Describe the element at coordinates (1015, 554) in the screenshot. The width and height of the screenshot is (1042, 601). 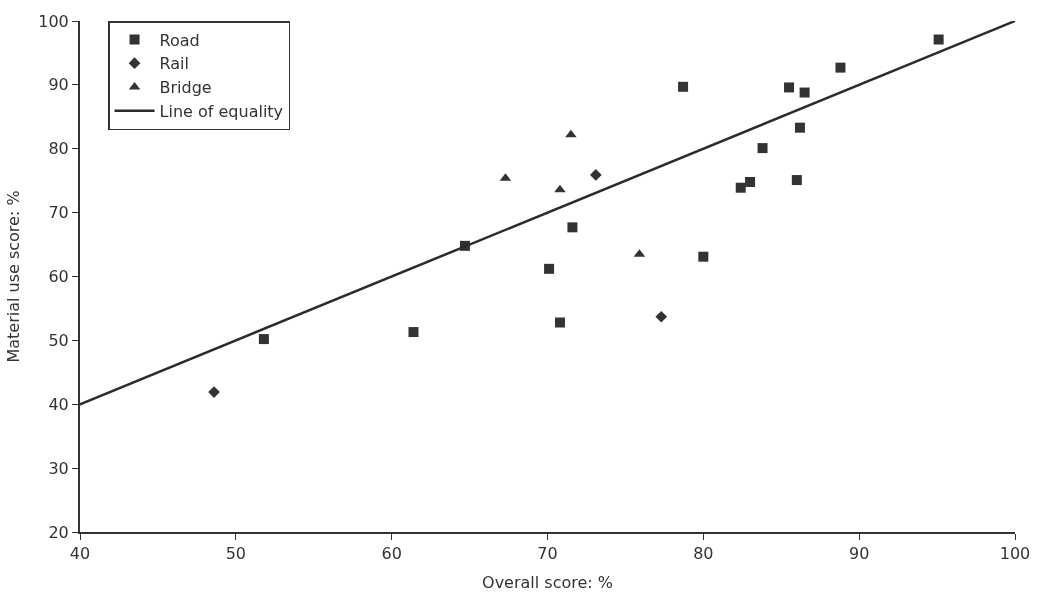
I see `x-tick-label: 100` at that location.